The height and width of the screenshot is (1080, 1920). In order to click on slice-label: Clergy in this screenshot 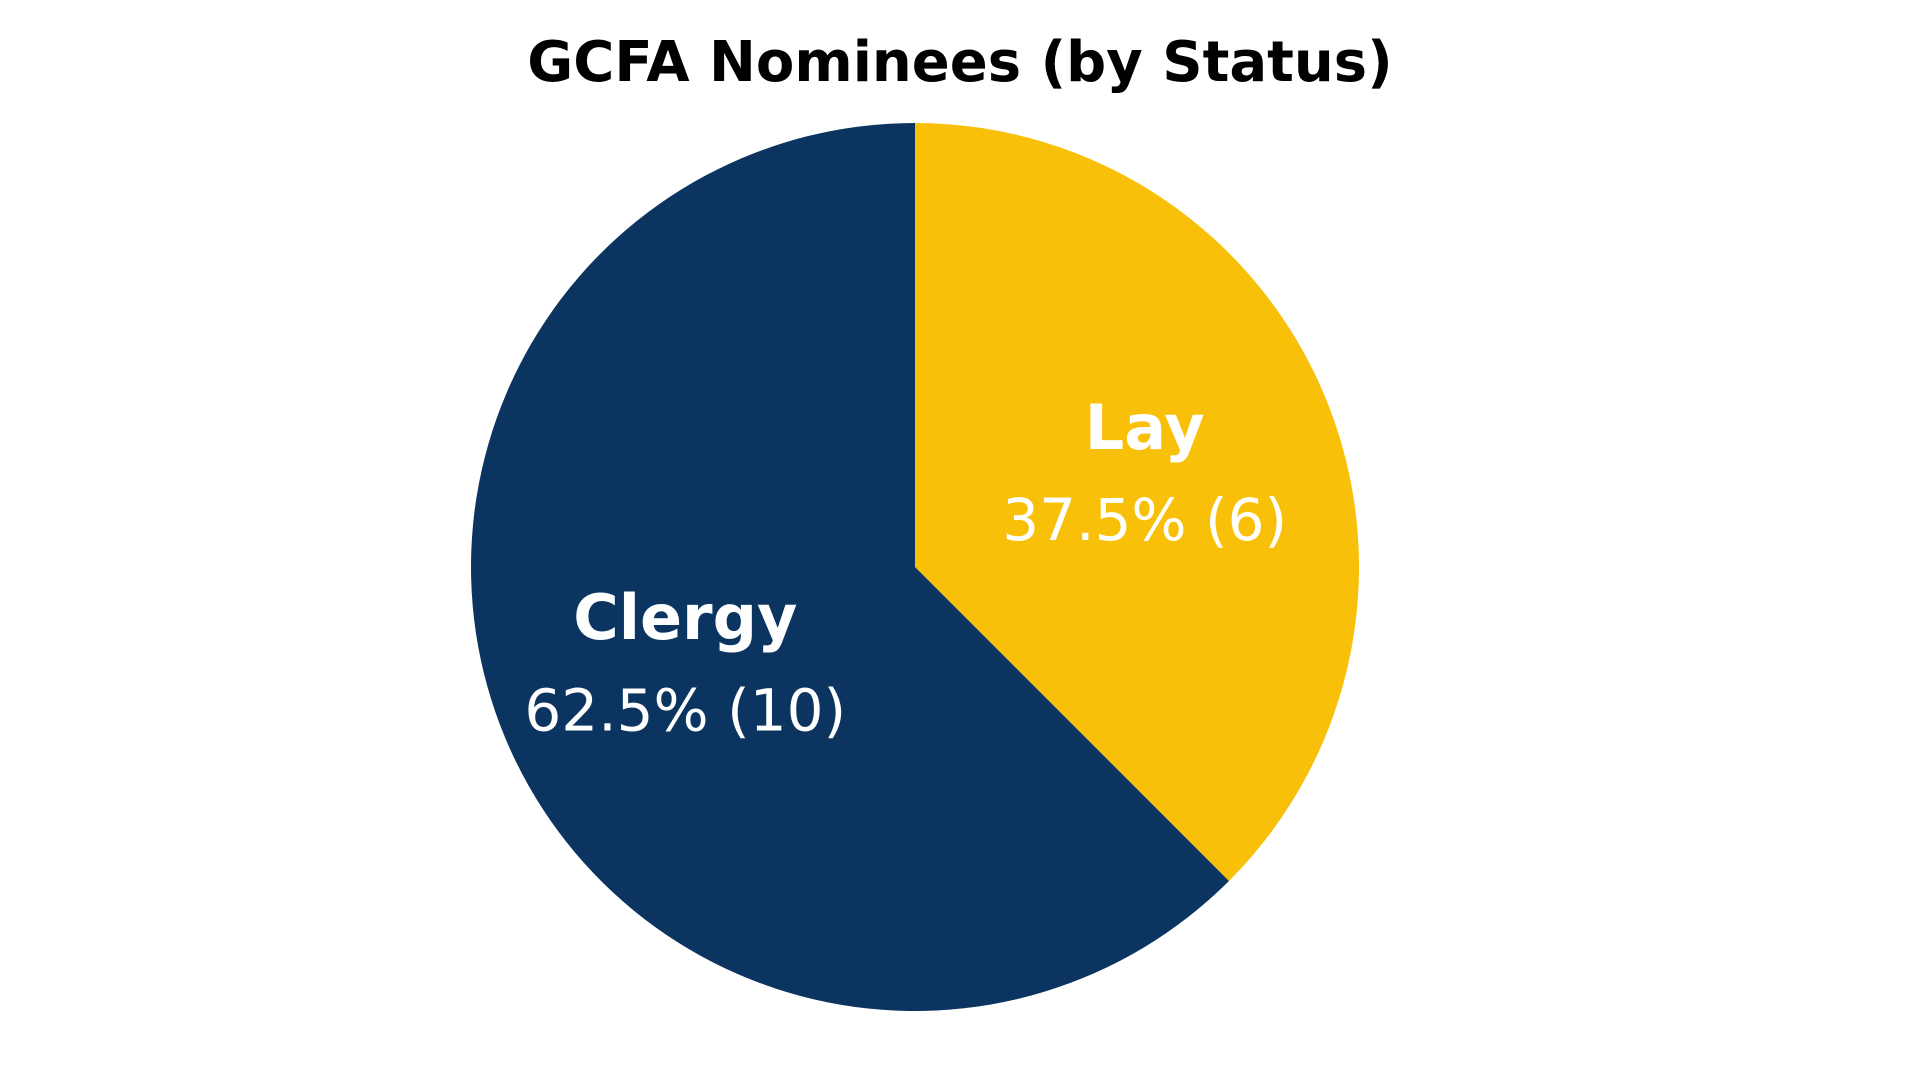, I will do `click(685, 617)`.